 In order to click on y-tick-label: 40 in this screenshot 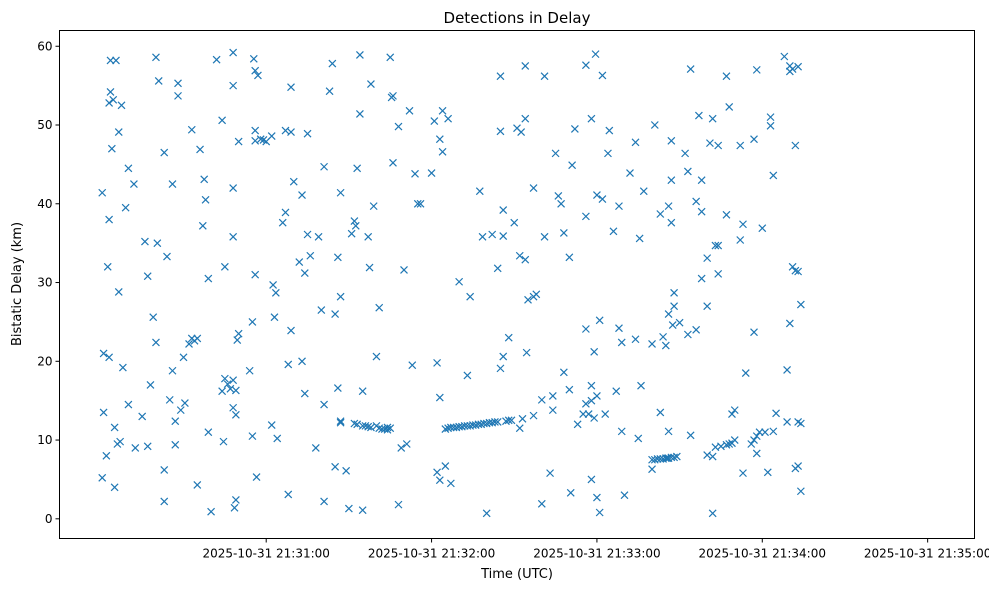, I will do `click(44, 204)`.